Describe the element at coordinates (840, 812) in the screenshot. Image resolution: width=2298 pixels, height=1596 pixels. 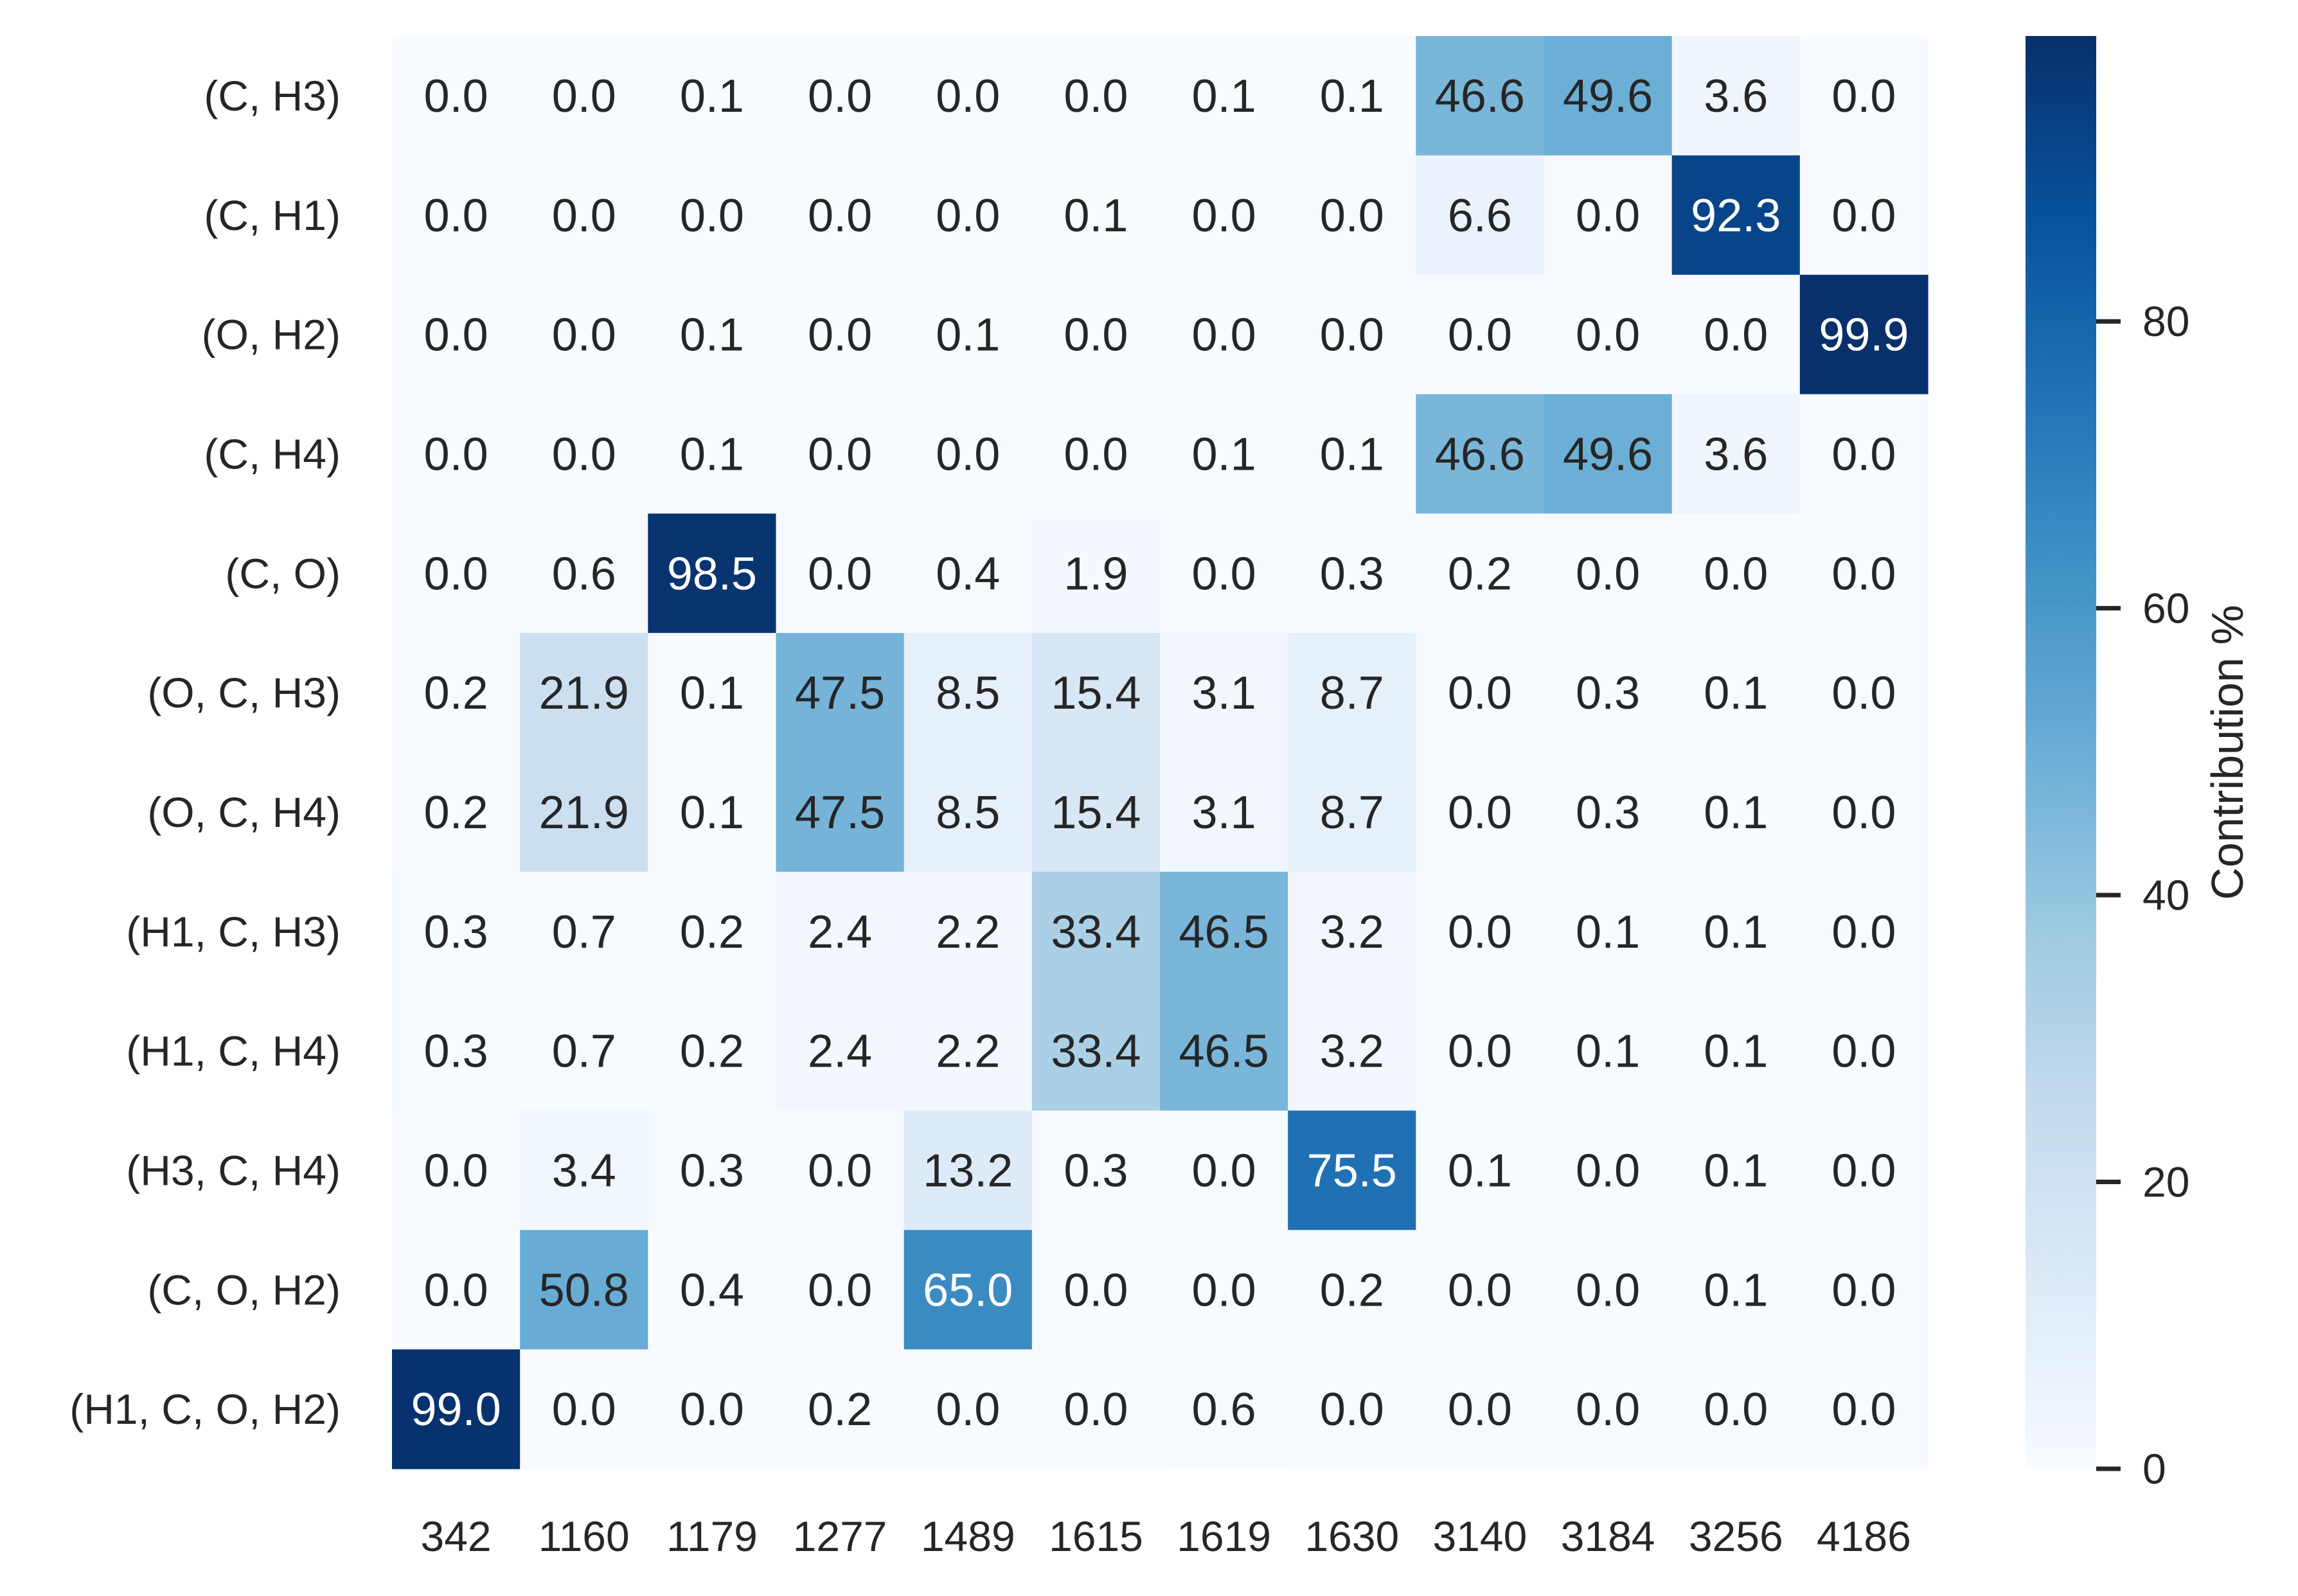
I see `cell-value-label: 47.5` at that location.